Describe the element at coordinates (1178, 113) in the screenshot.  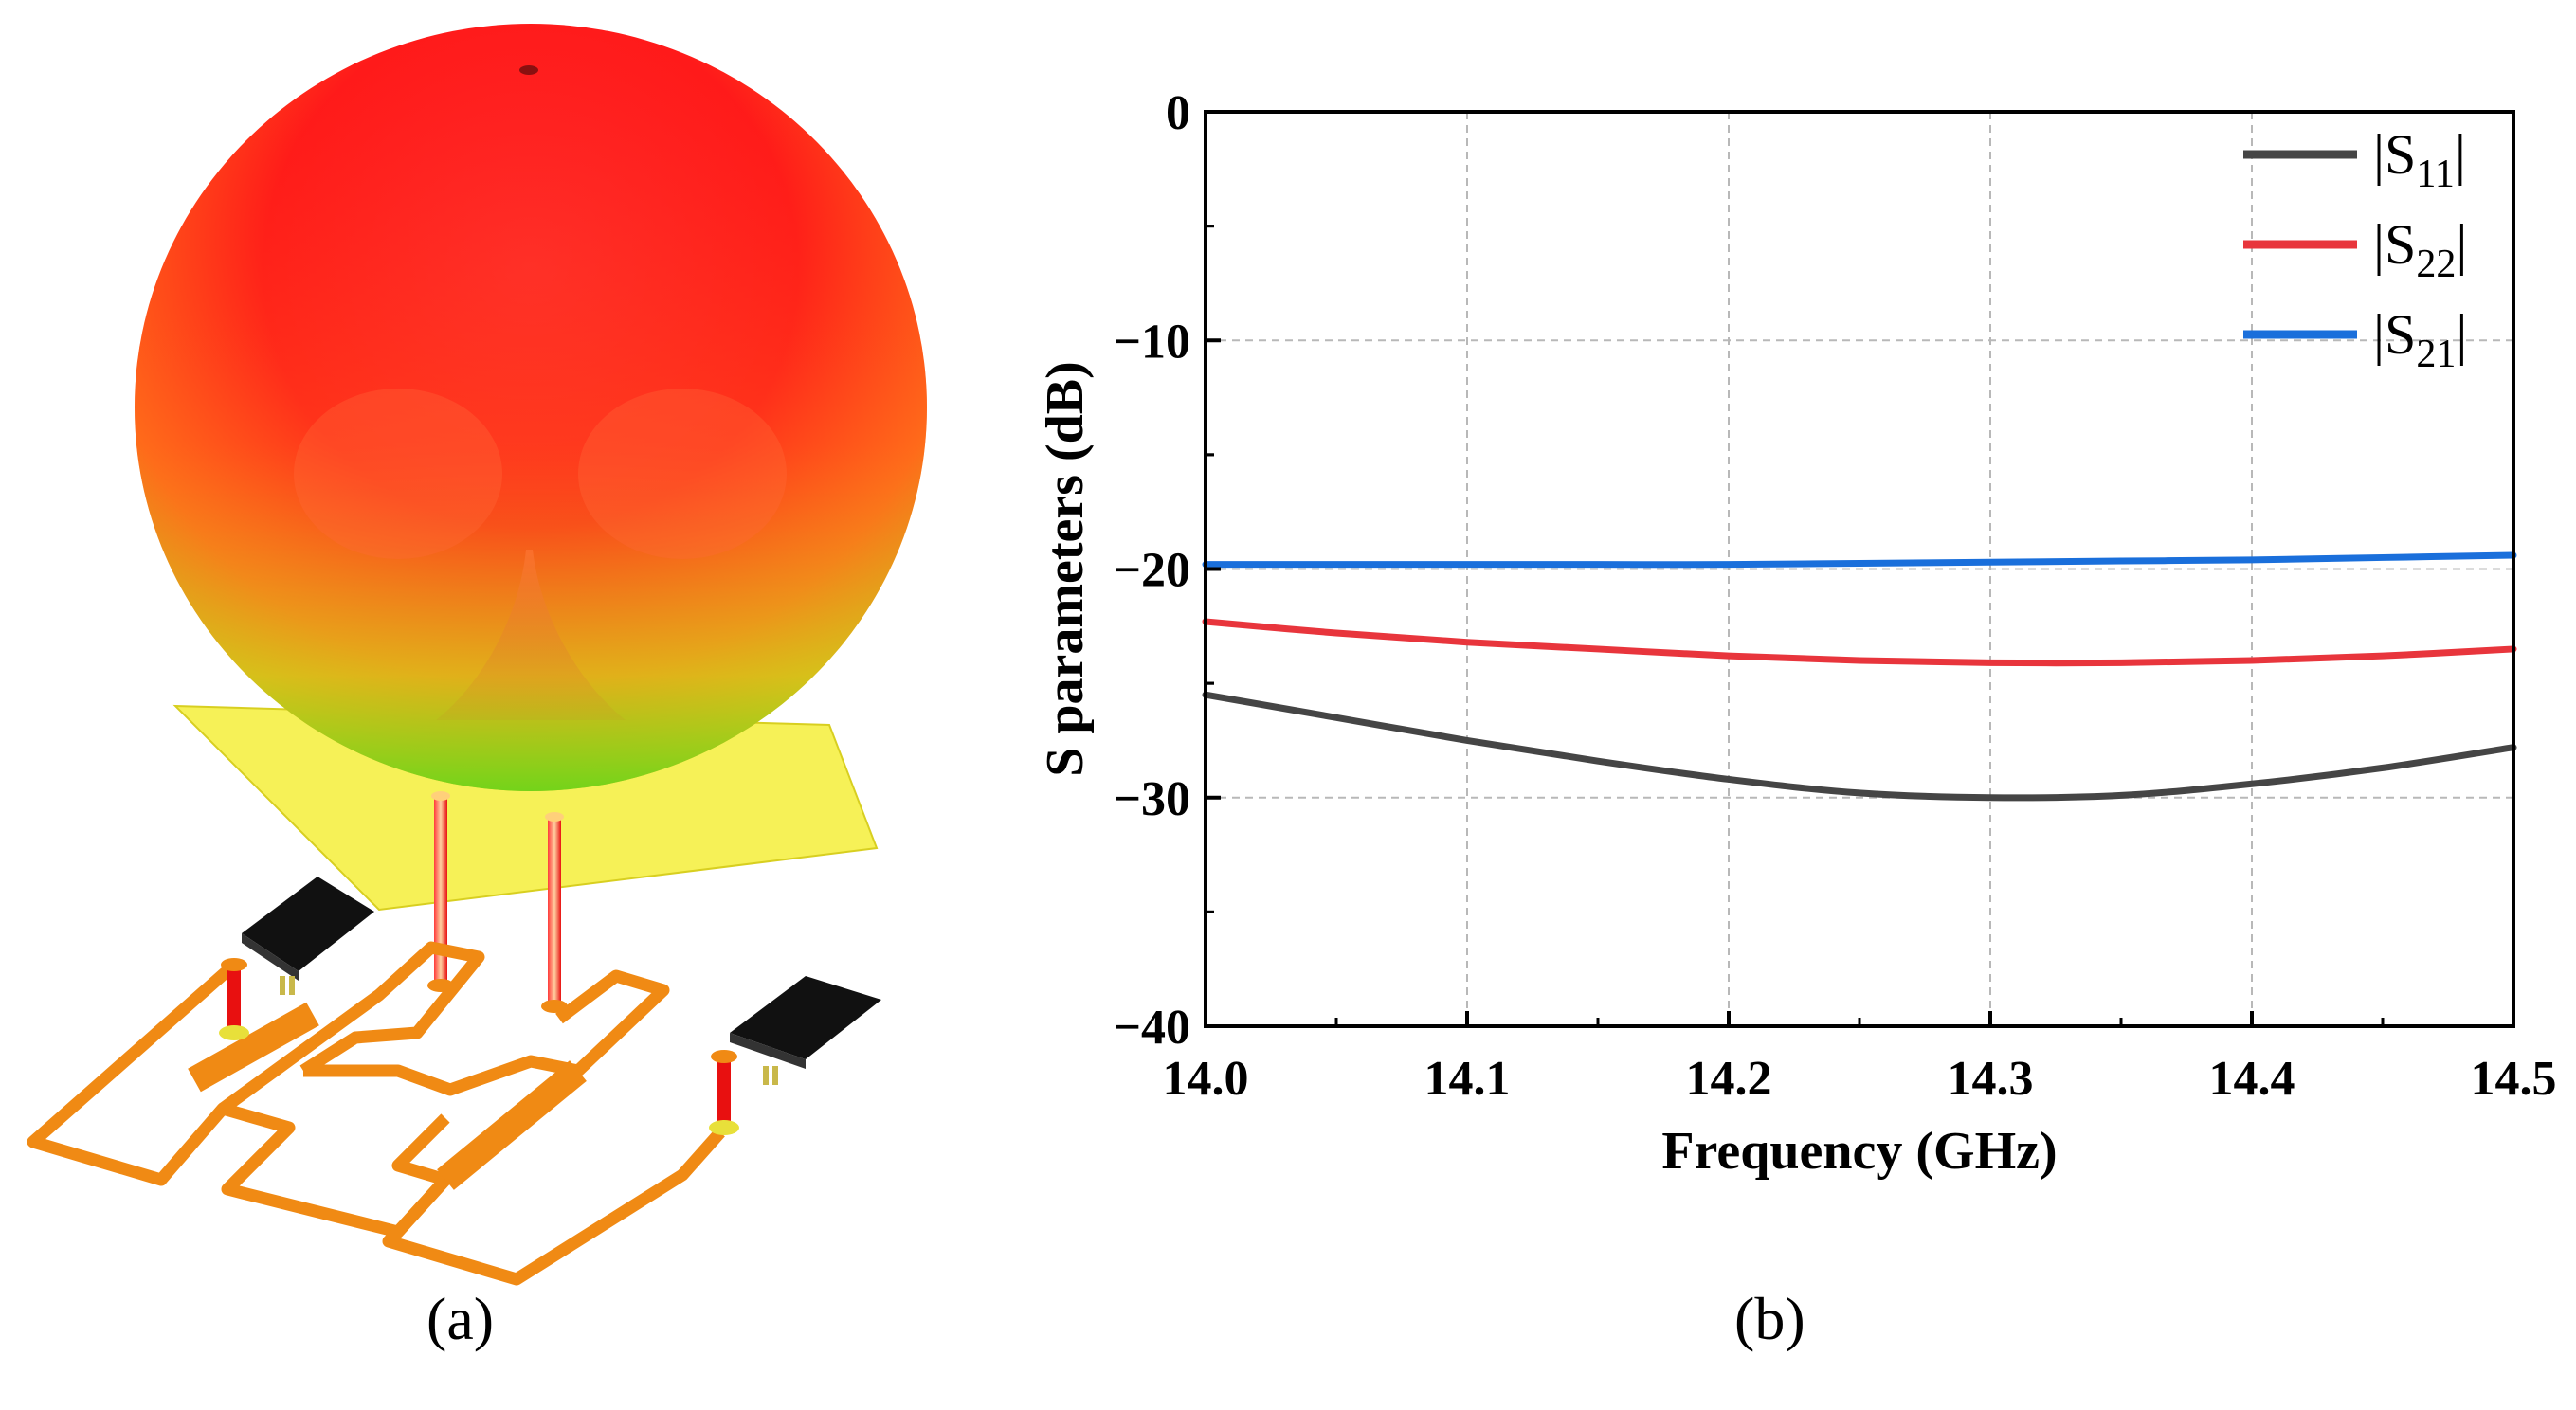
I see `y-tick-label: 0` at that location.